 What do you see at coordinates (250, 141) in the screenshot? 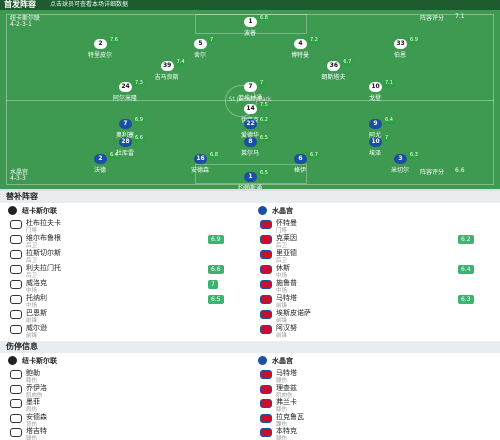
I see `player-shirt: 8` at bounding box center [250, 141].